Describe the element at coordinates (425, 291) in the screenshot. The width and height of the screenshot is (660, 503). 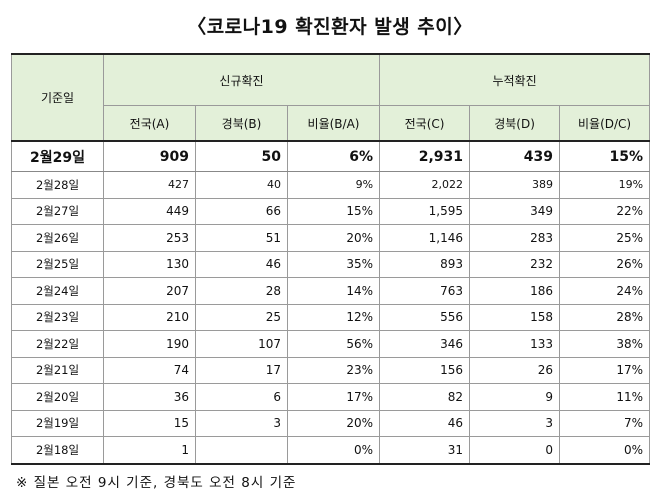
I see `cell-national-c: 763` at that location.